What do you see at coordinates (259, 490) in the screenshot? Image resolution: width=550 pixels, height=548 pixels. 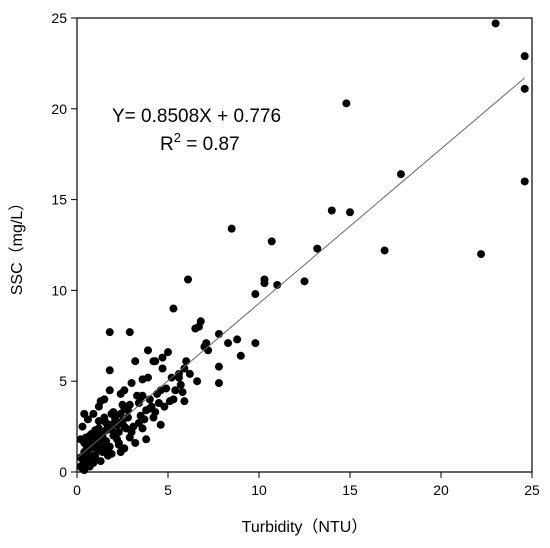 I see `x-tick-label: 10` at bounding box center [259, 490].